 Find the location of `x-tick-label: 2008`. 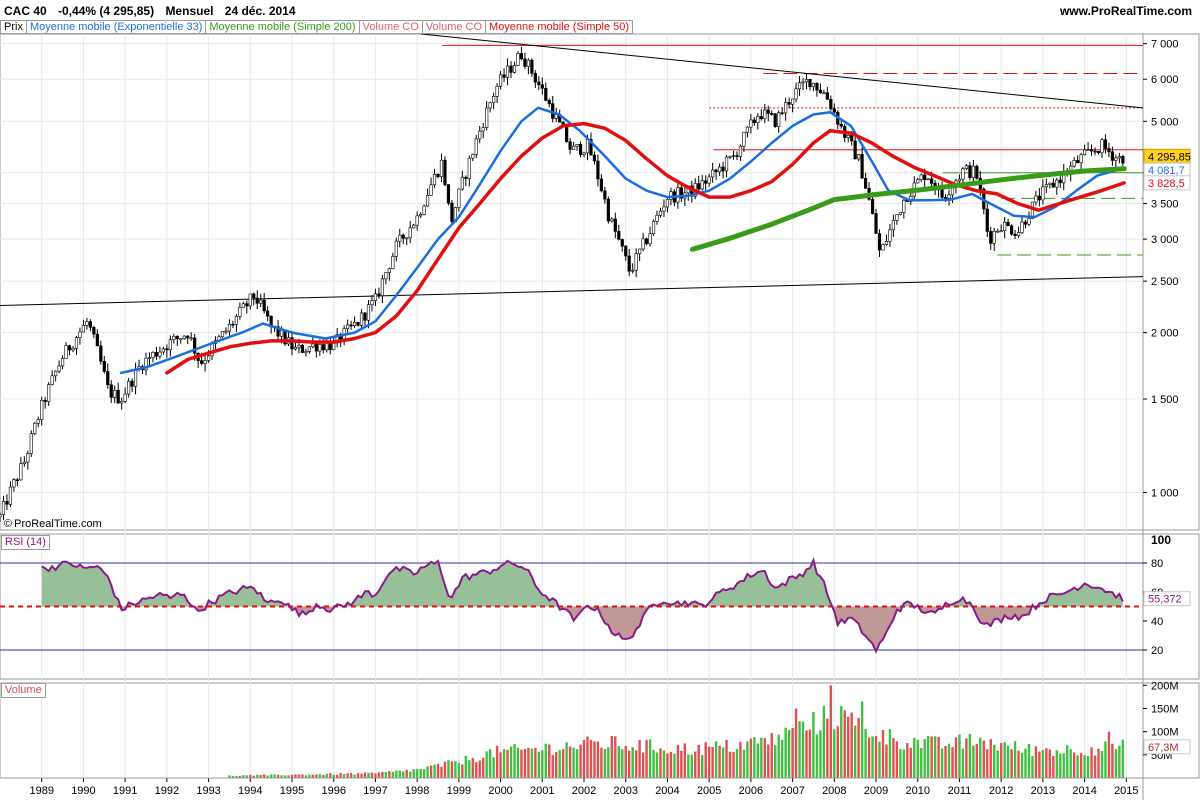

x-tick-label: 2008 is located at coordinates (834, 791).